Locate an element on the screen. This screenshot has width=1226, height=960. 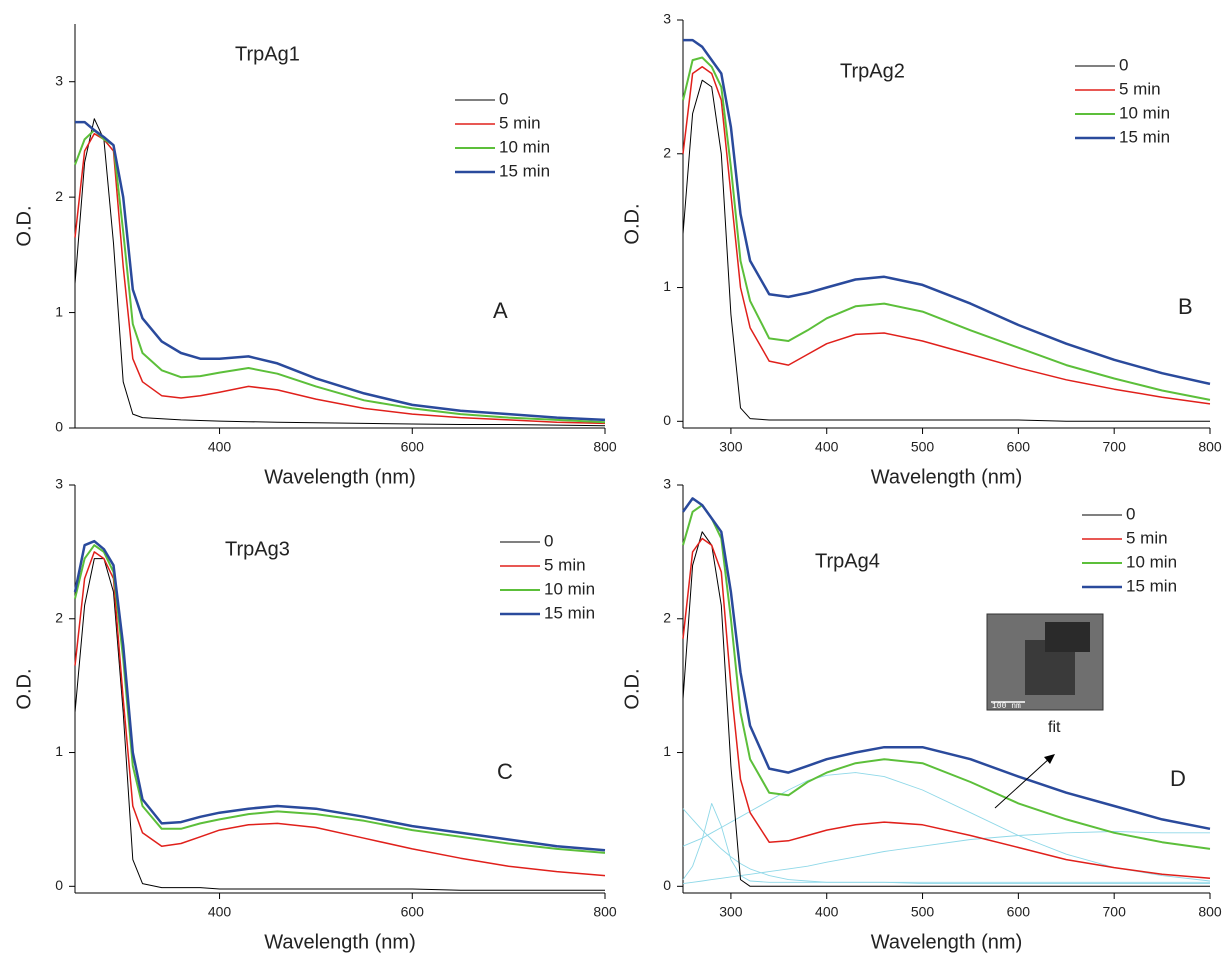
panel-title: TrpAg4 is located at coordinates (847, 561).